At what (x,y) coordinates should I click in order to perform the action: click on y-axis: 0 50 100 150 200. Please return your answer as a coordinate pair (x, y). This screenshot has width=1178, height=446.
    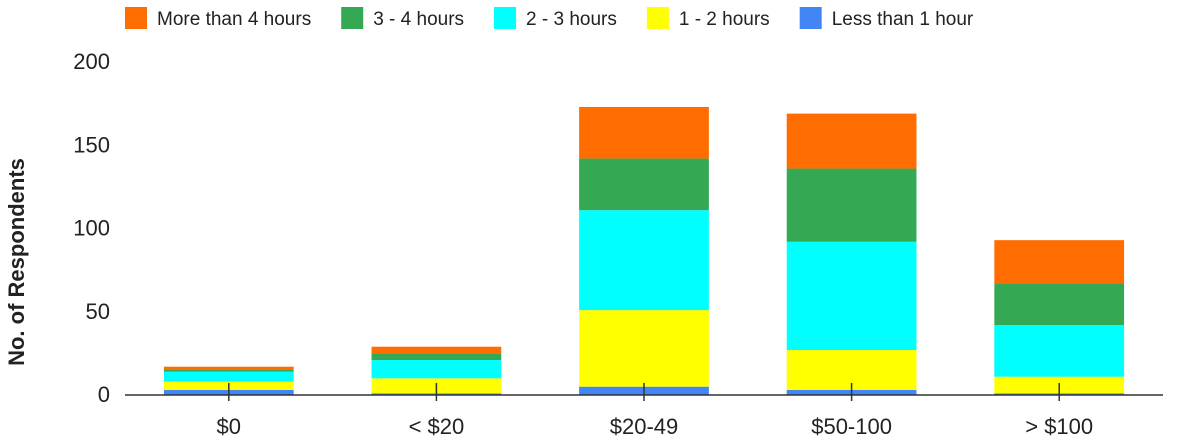
    Looking at the image, I should click on (91, 228).